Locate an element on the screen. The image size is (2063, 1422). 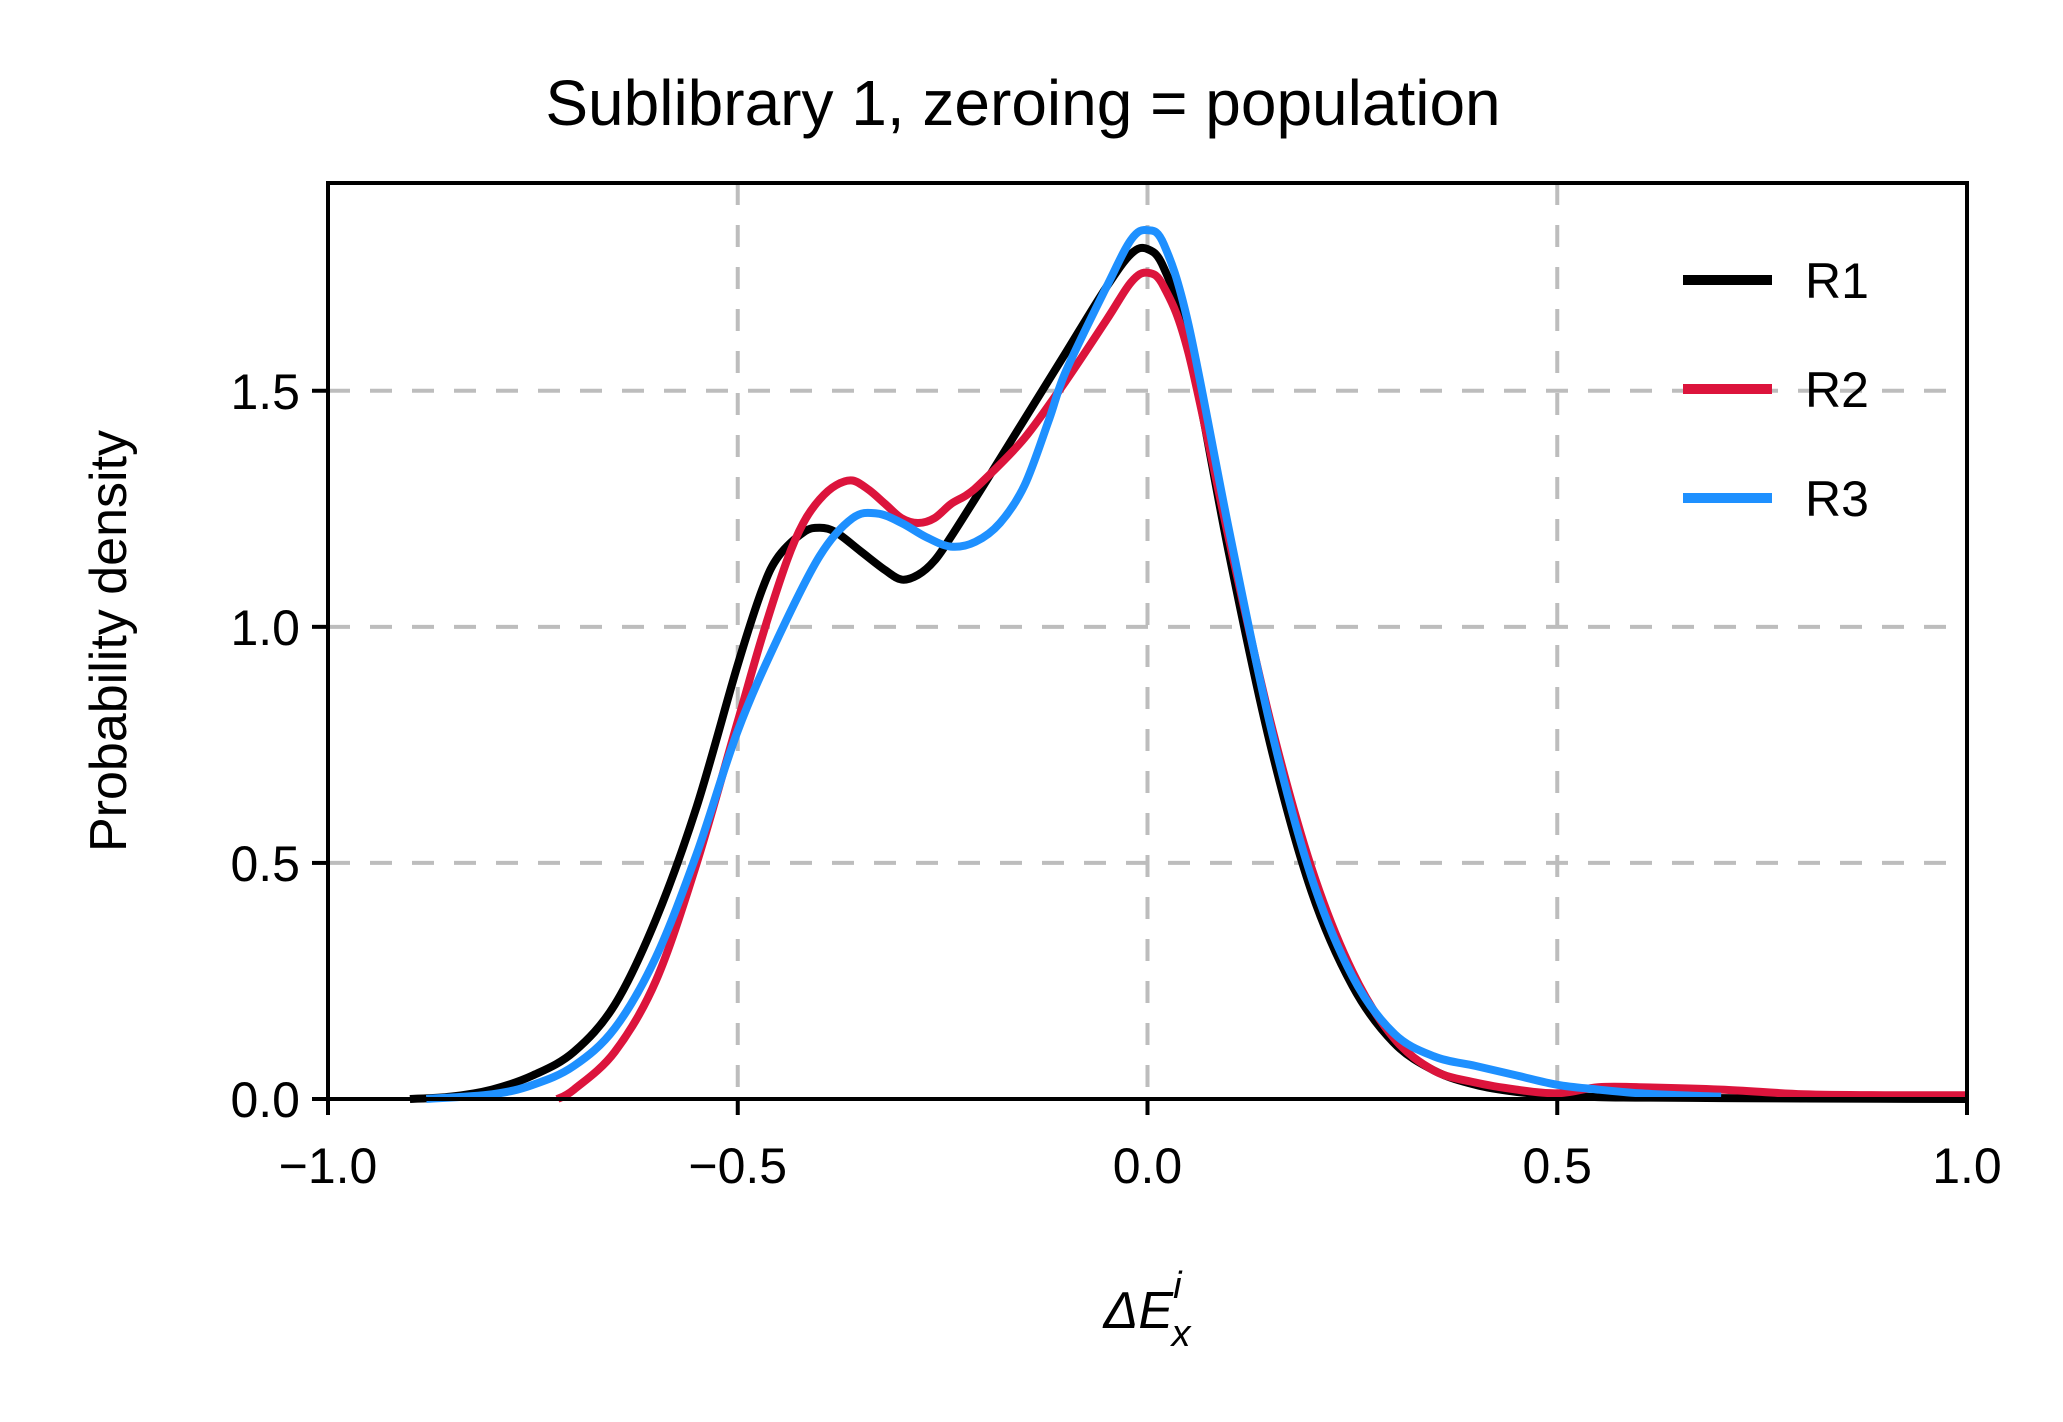
x-axis: −1.0 −0.5 0.0 0.5 1.0 is located at coordinates (1140, 1146).